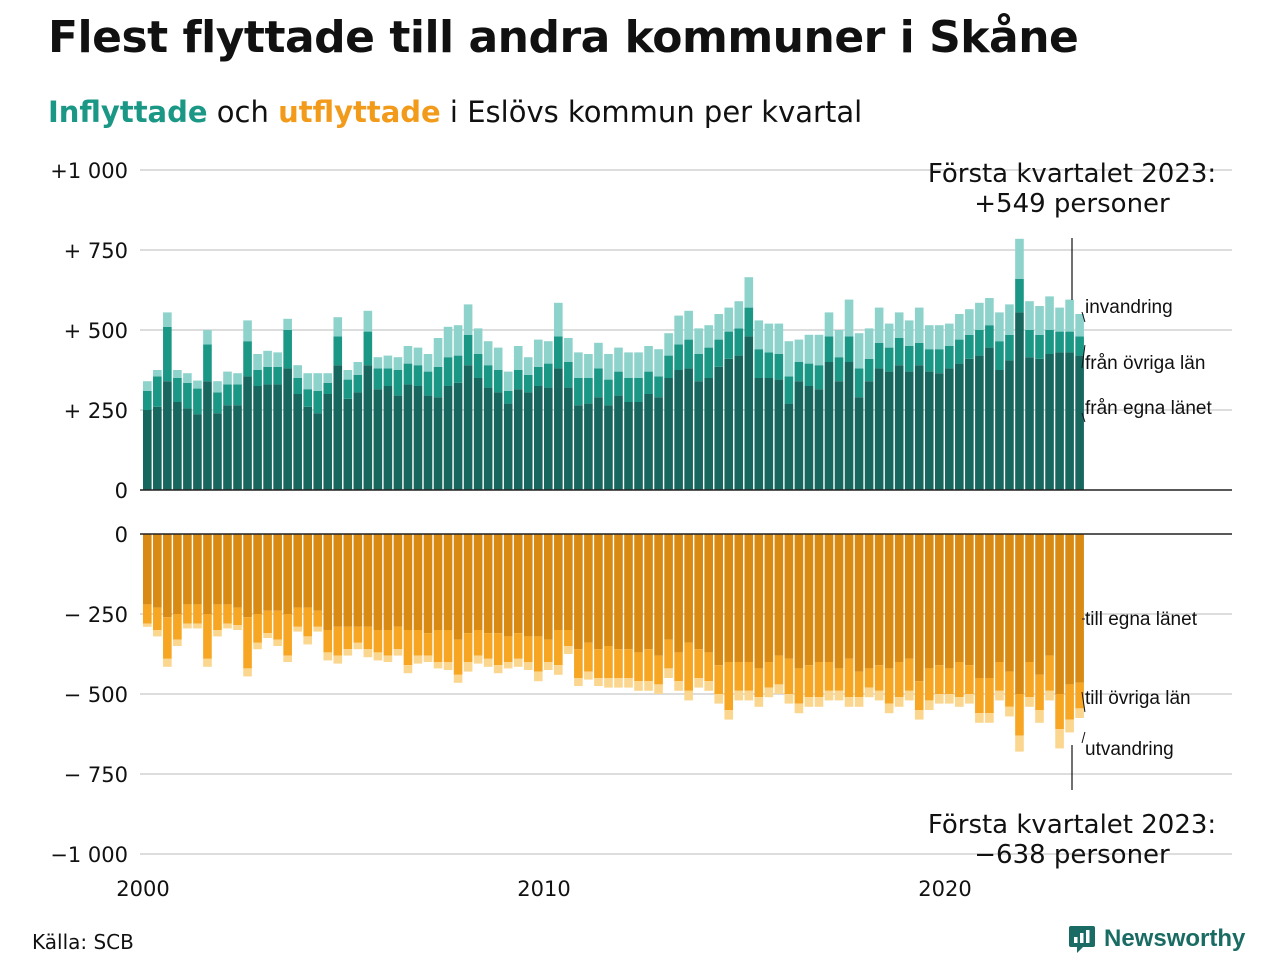 The image size is (1280, 960). What do you see at coordinates (1083, 356) in the screenshot?
I see `segment-leader-top` at bounding box center [1083, 356].